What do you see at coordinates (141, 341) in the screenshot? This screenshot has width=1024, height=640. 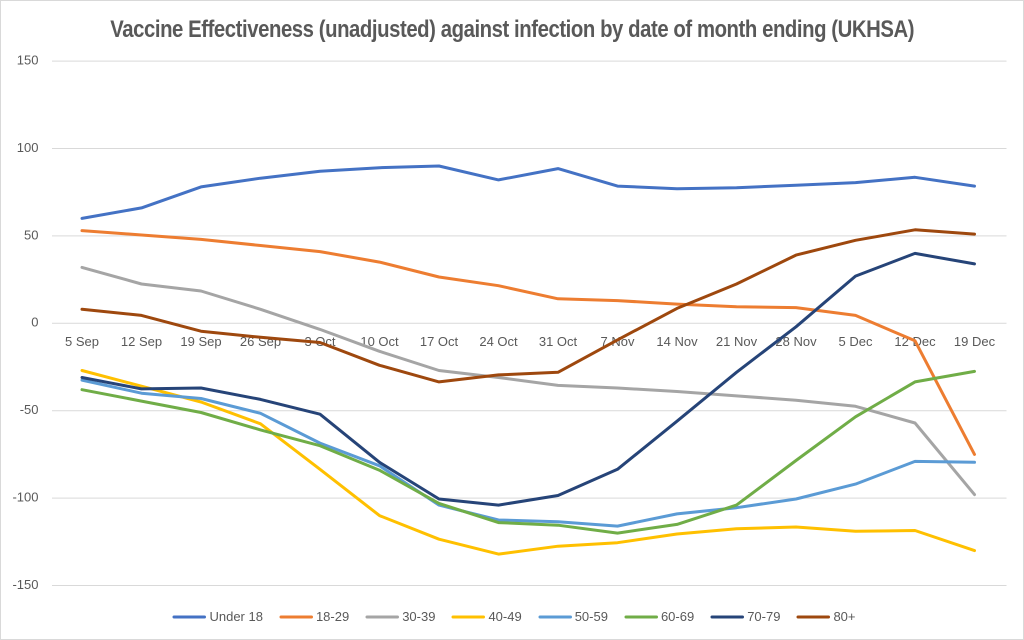 I see `svg-text: 12 Sep` at bounding box center [141, 341].